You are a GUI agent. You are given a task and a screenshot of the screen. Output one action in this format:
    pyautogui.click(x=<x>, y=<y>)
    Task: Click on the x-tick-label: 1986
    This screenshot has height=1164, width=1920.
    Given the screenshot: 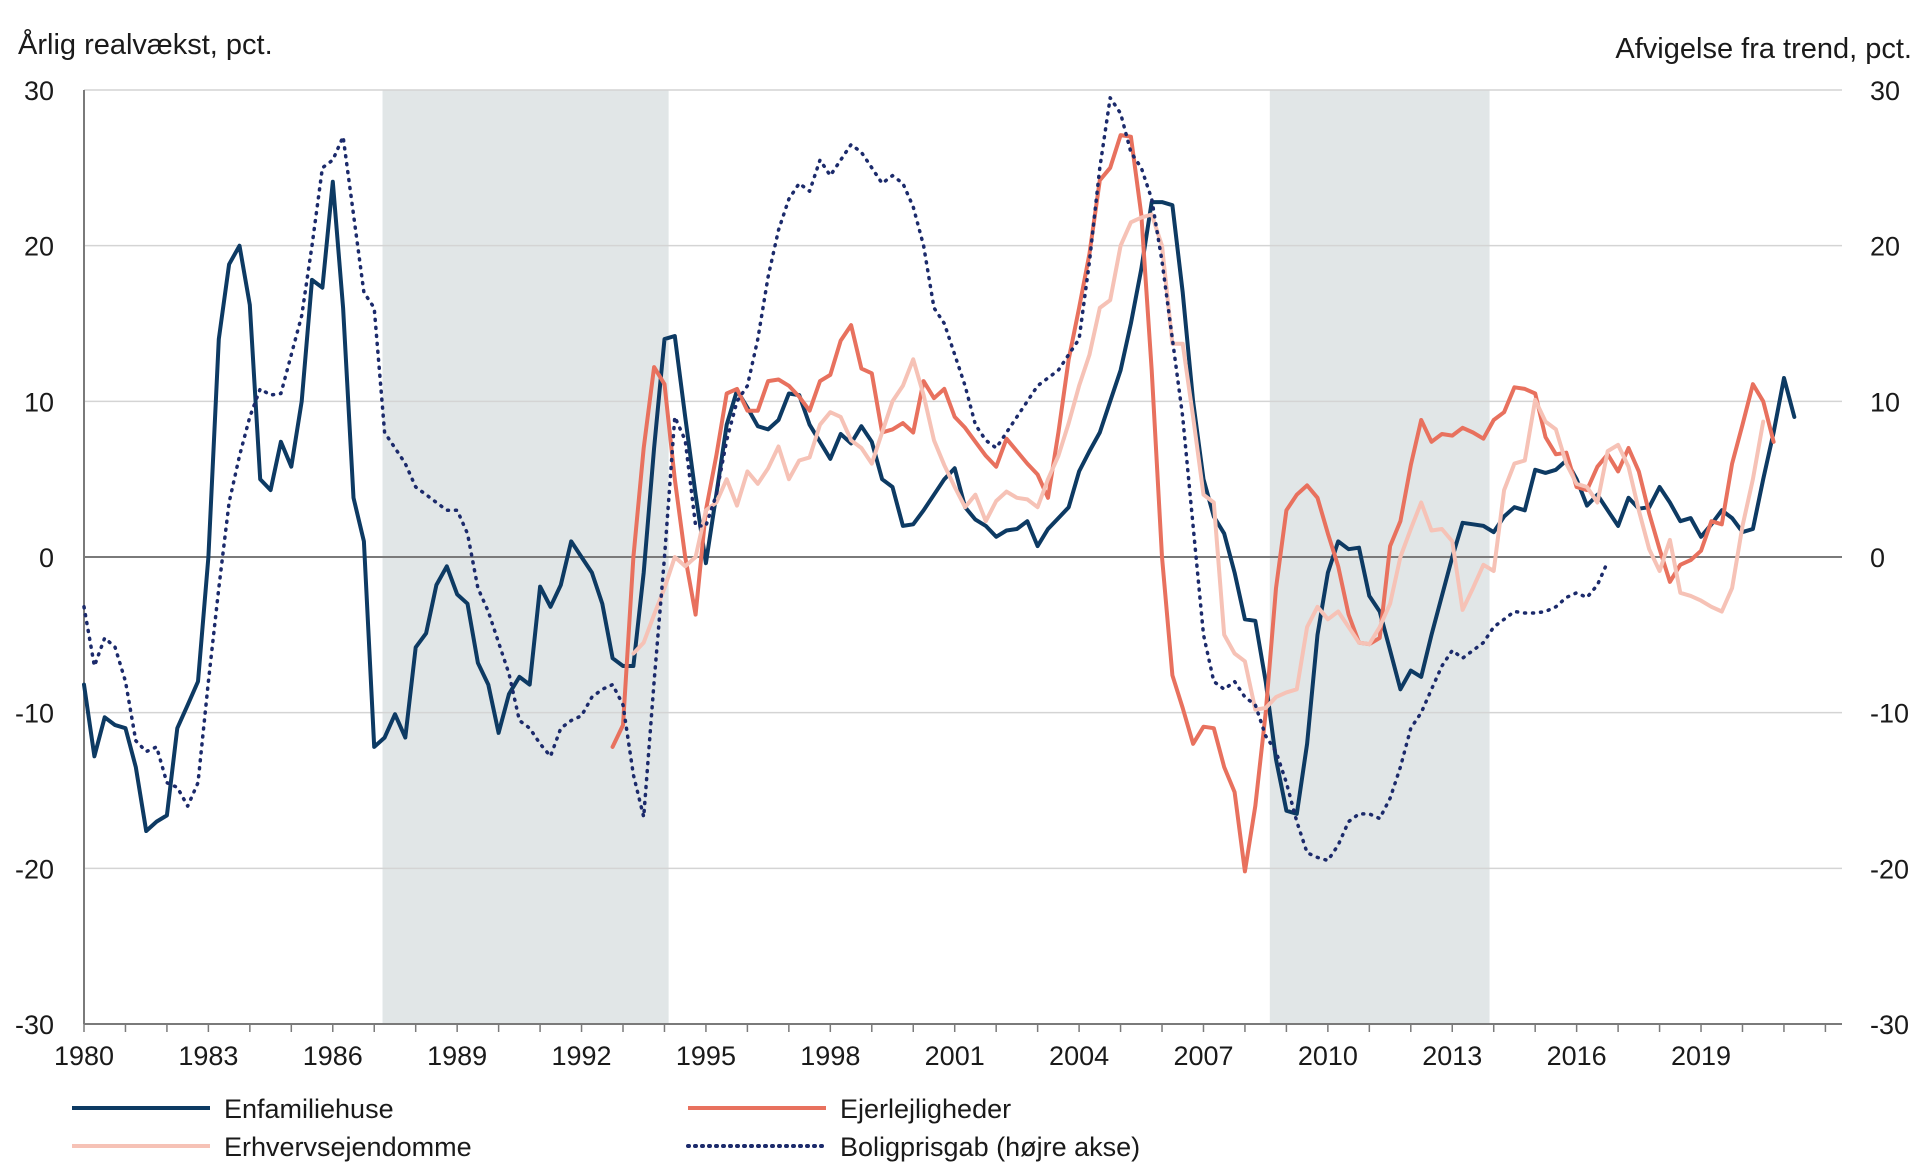 What is the action you would take?
    pyautogui.click(x=333, y=1056)
    